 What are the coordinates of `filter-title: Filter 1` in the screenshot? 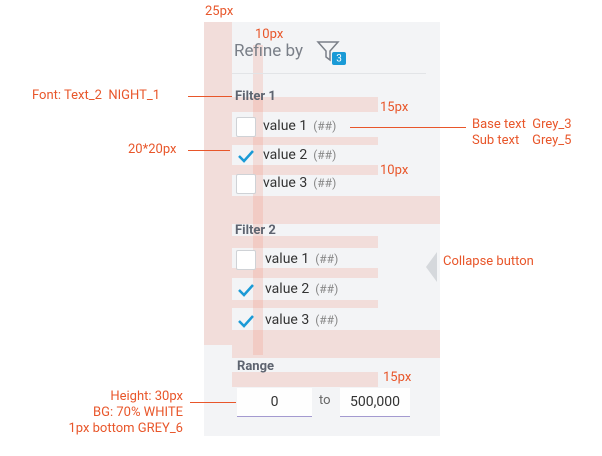 It's located at (255, 96).